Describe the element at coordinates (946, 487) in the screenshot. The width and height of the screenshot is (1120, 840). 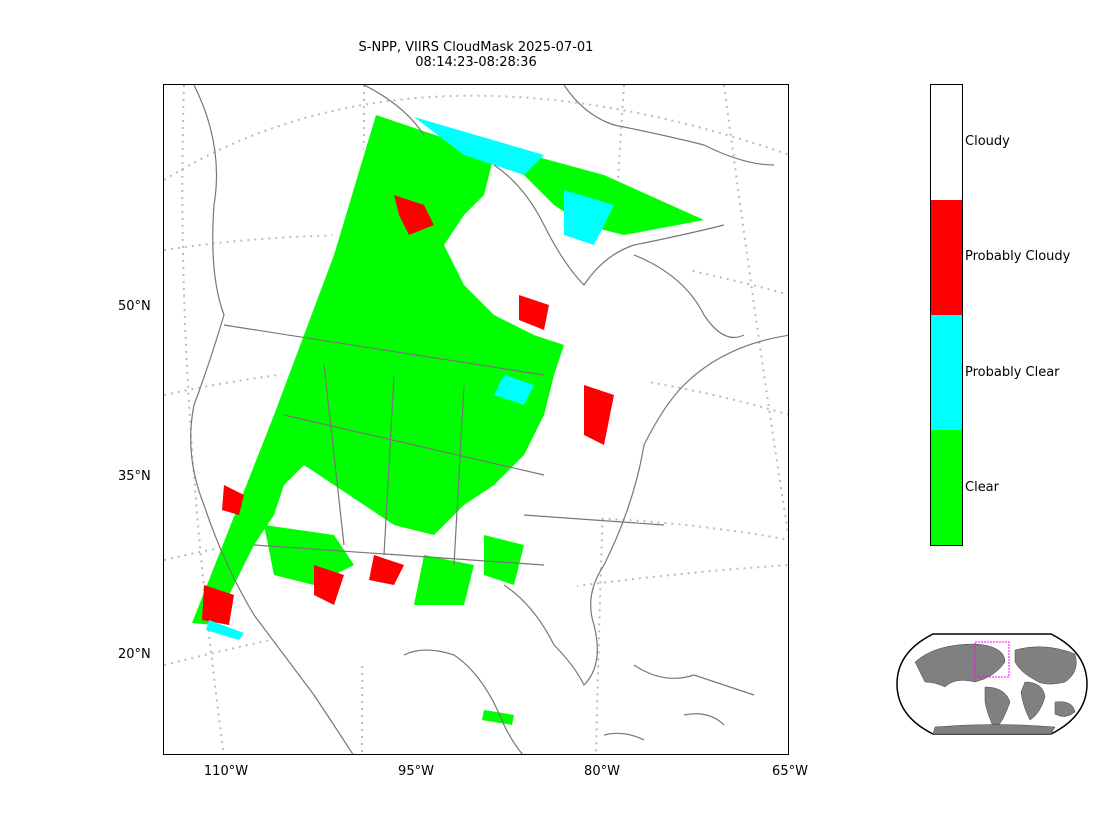
I see `colorbar-swatch-clear` at that location.